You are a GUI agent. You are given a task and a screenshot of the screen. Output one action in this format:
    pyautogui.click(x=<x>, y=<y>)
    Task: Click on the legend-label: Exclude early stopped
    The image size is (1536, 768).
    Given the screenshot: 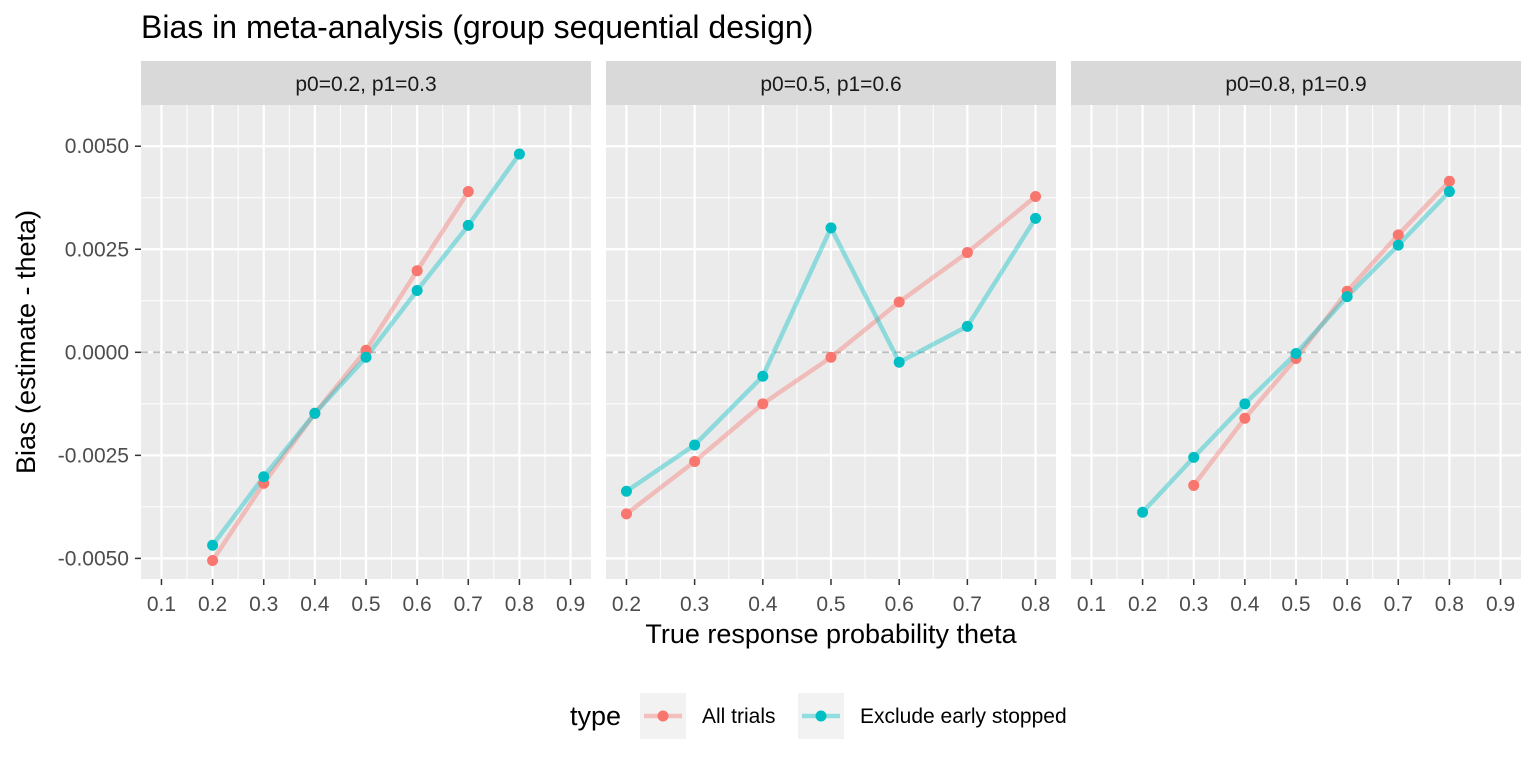 What is the action you would take?
    pyautogui.click(x=963, y=716)
    